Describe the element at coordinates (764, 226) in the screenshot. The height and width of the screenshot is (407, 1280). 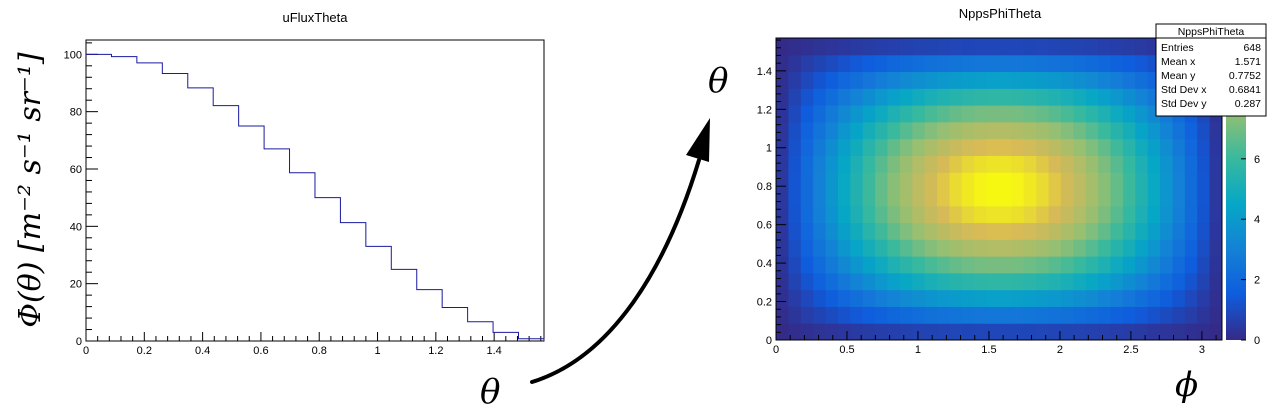
I see `y-tick-label: 0.6` at that location.